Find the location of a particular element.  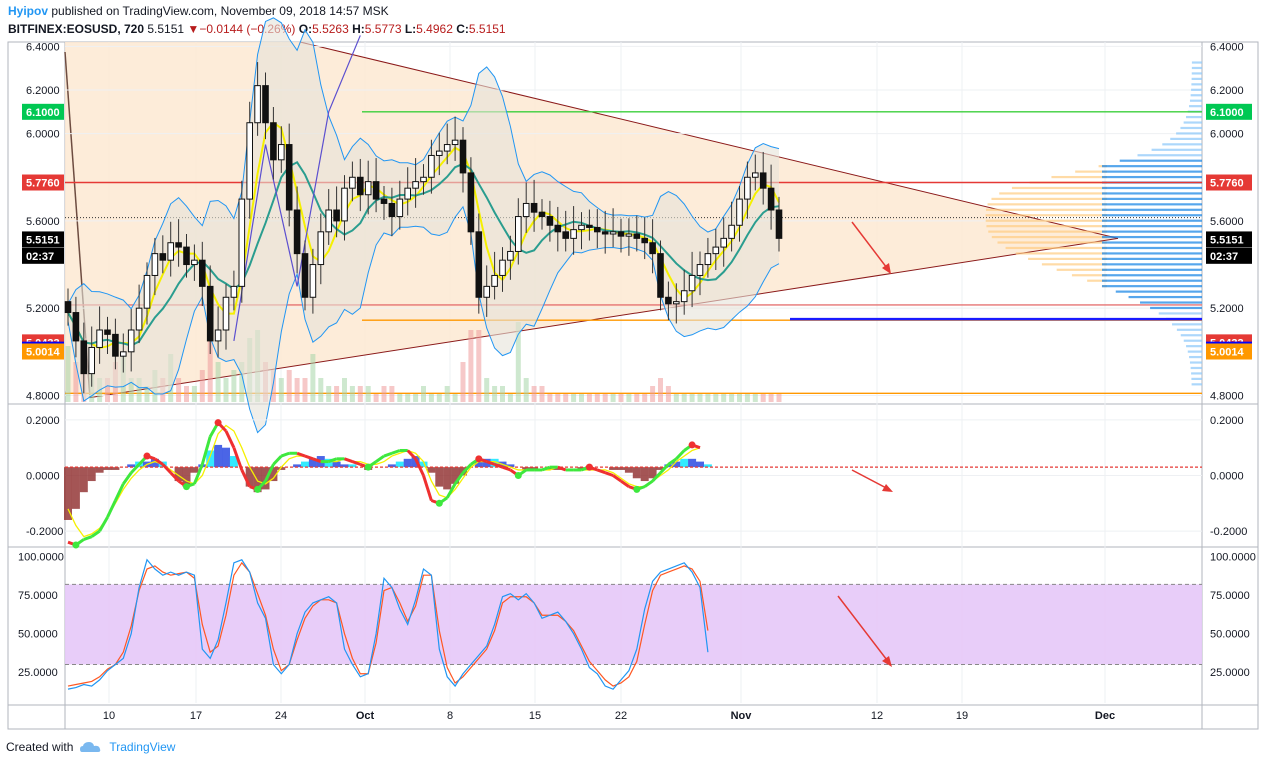

price-tick-label-right: 4.8000 is located at coordinates (1227, 396).